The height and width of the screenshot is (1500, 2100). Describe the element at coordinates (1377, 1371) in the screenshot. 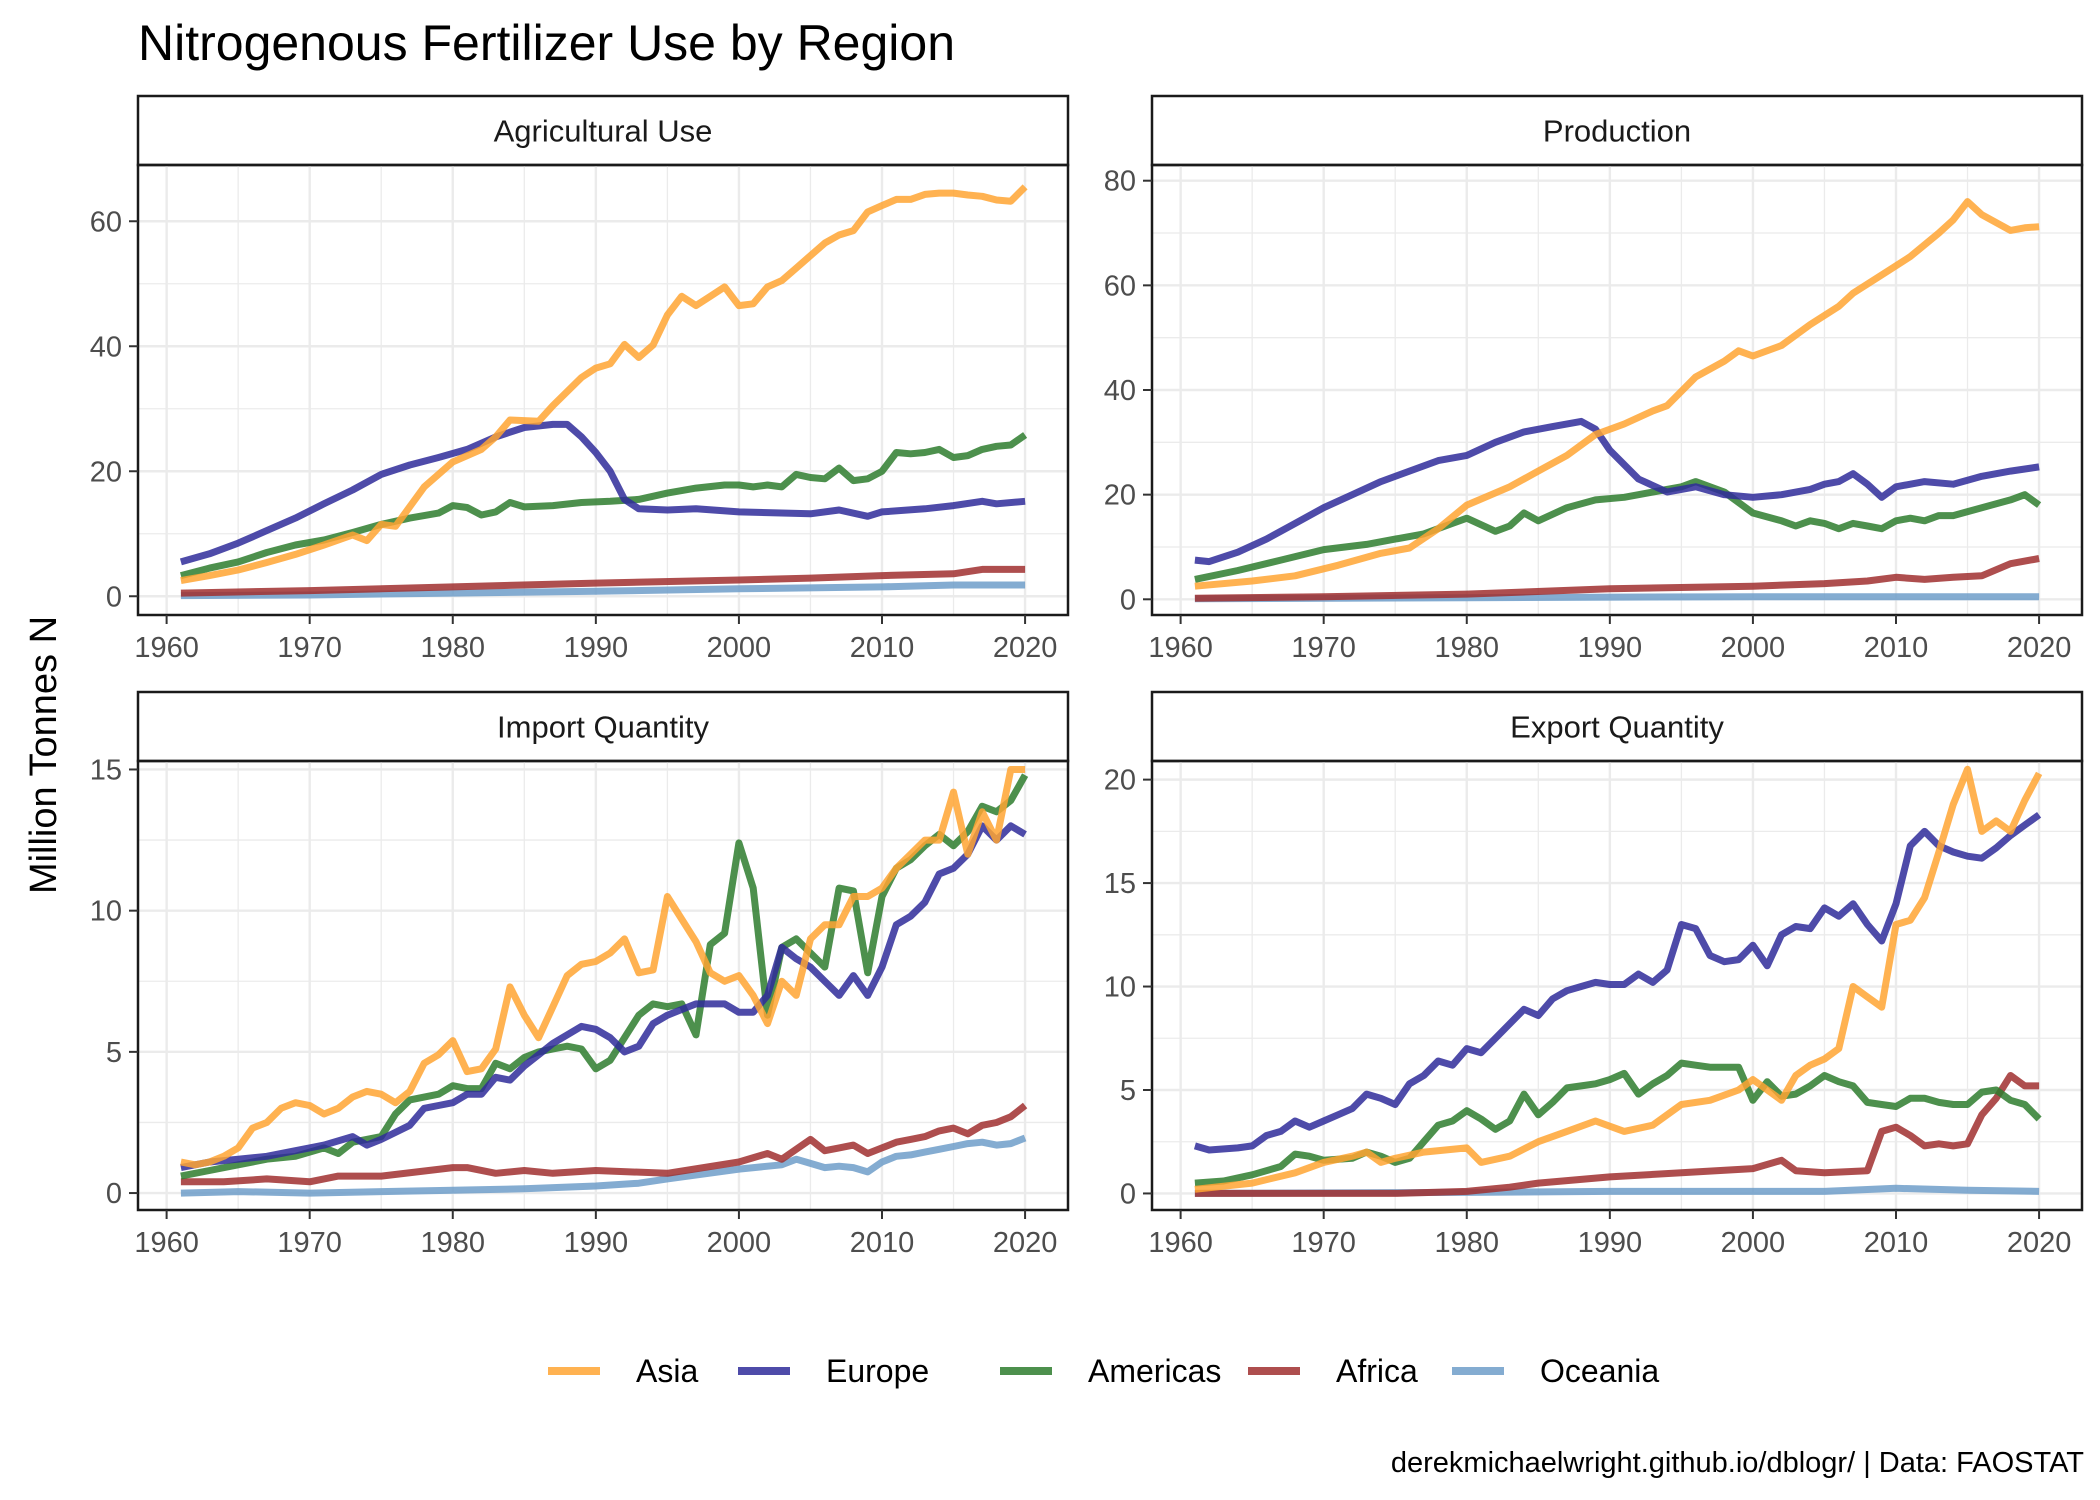

I see `legend-label: Africa` at that location.